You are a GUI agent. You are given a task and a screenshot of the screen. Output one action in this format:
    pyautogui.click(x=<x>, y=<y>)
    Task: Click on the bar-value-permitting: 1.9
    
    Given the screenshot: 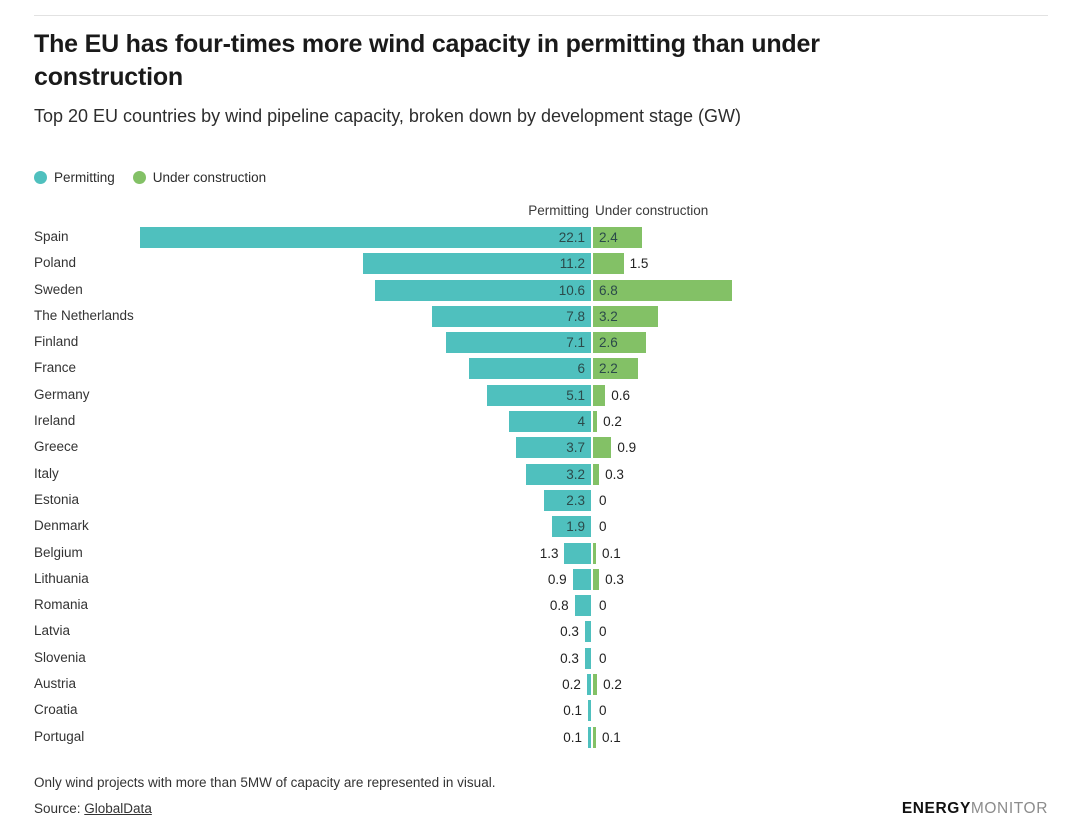 What is the action you would take?
    pyautogui.click(x=575, y=527)
    